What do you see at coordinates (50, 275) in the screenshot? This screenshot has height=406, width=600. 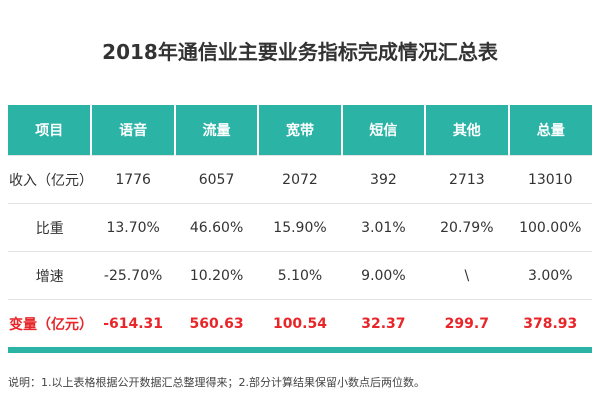 I see `table-cell: 增速` at bounding box center [50, 275].